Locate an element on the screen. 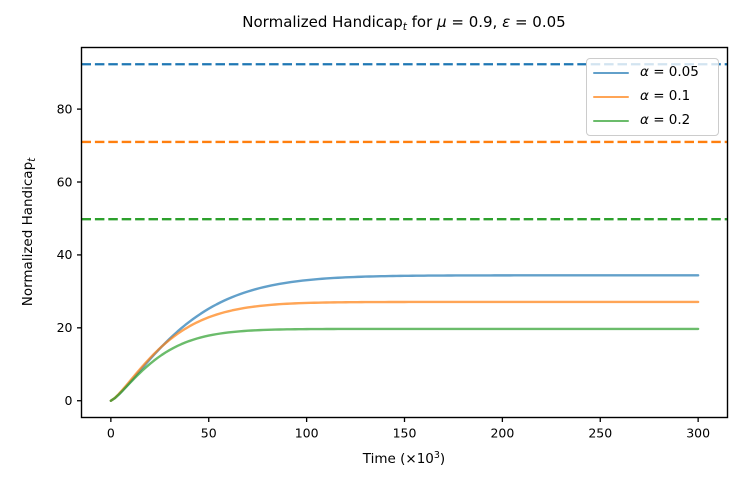 This screenshot has height=498, width=747. legend-label: α = 0.2 is located at coordinates (665, 120).